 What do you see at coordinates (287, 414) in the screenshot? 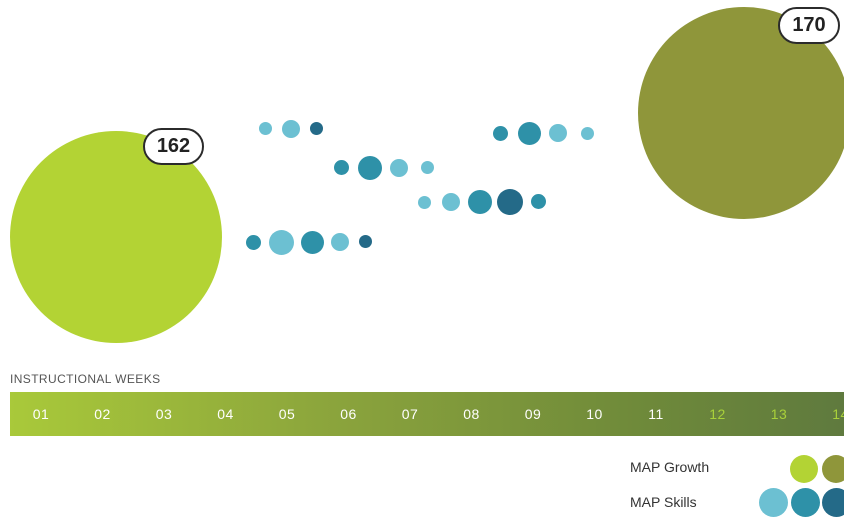
I see `week-label-05: 05` at bounding box center [287, 414].